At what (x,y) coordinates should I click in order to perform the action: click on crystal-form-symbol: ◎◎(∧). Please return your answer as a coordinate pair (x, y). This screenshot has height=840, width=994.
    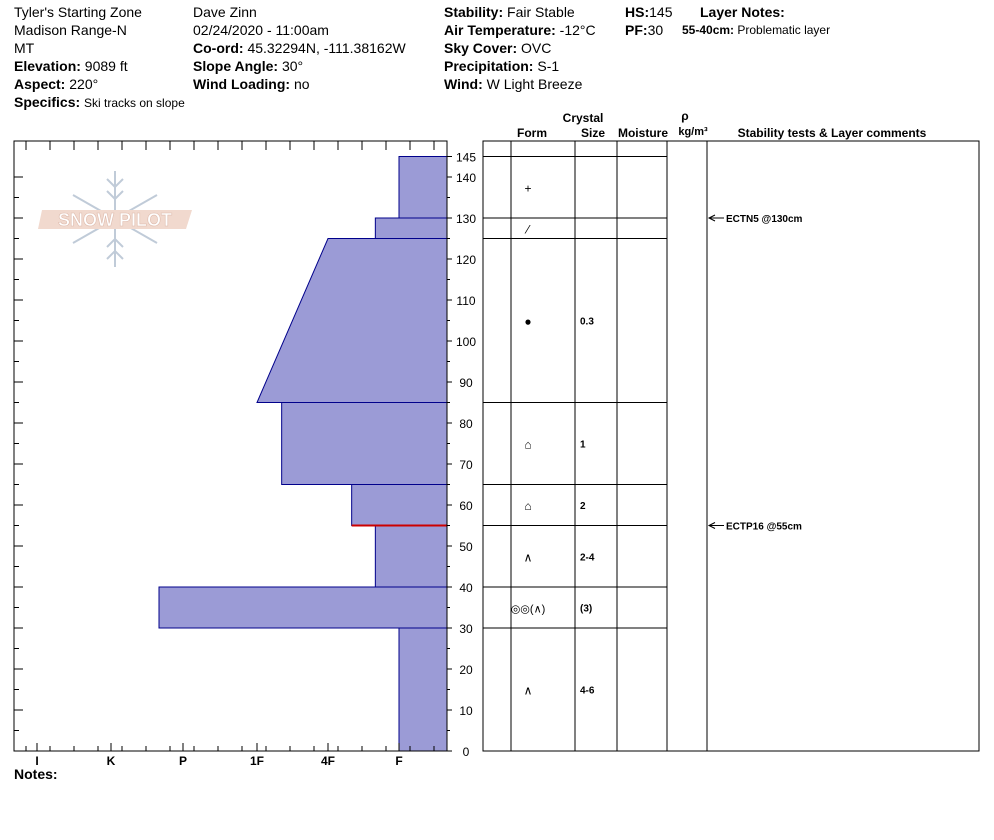
    Looking at the image, I should click on (528, 610).